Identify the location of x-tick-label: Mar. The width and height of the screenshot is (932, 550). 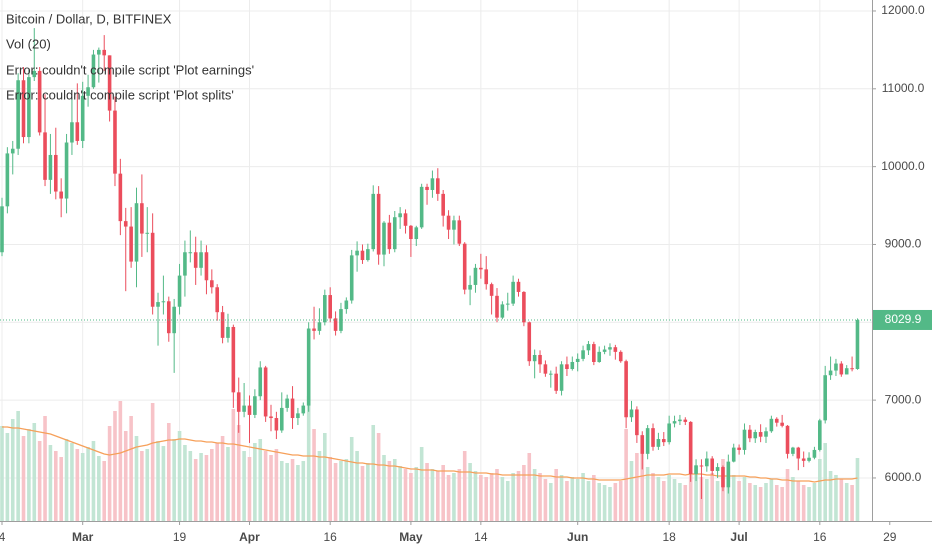
(83, 537).